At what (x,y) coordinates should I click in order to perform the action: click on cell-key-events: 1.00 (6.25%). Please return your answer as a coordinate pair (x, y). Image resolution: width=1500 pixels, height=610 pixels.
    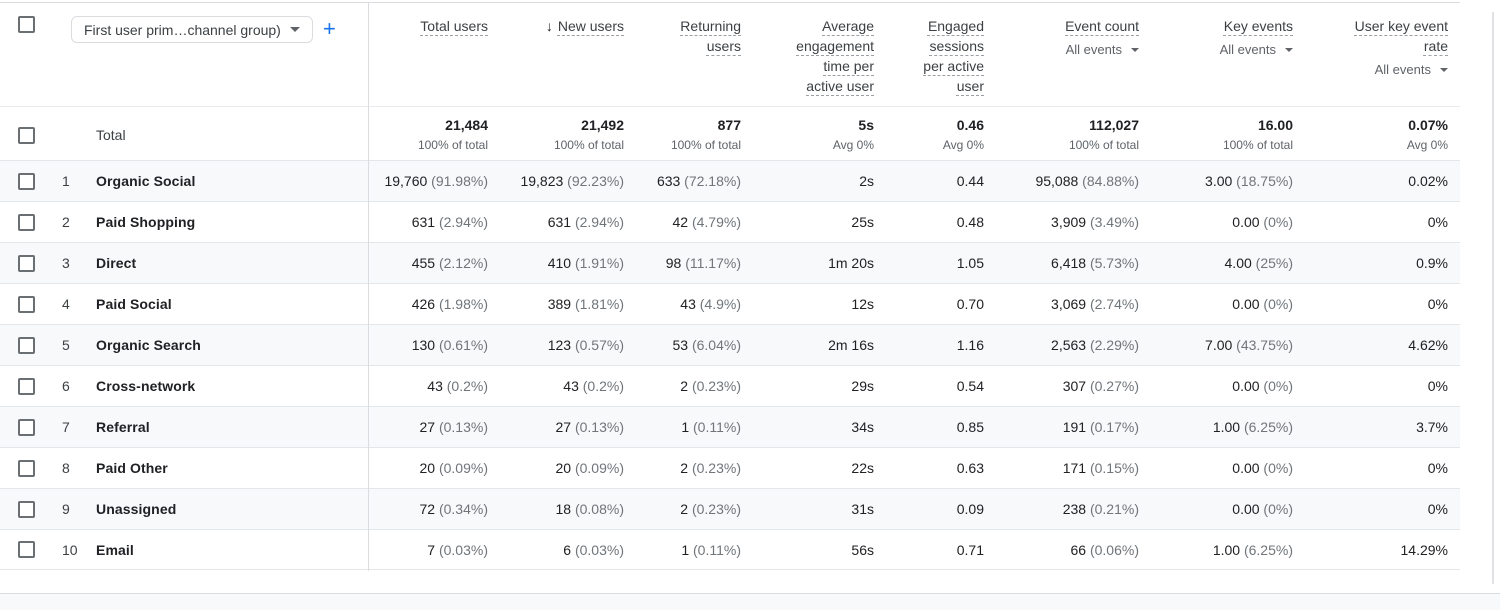
    Looking at the image, I should click on (1252, 549).